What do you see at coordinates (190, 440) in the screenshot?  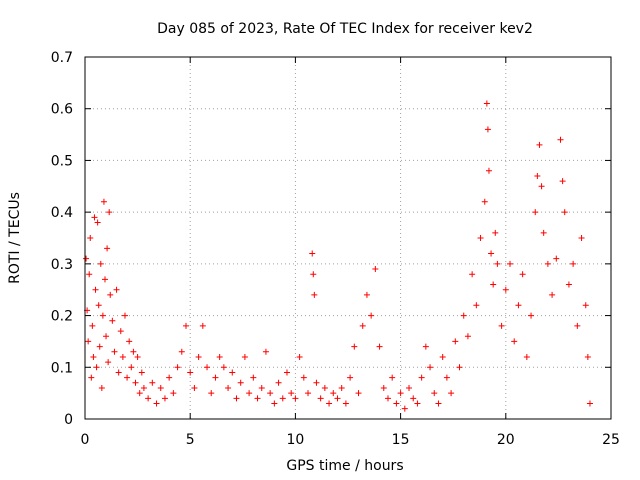 I see `x-tick-label: 5` at bounding box center [190, 440].